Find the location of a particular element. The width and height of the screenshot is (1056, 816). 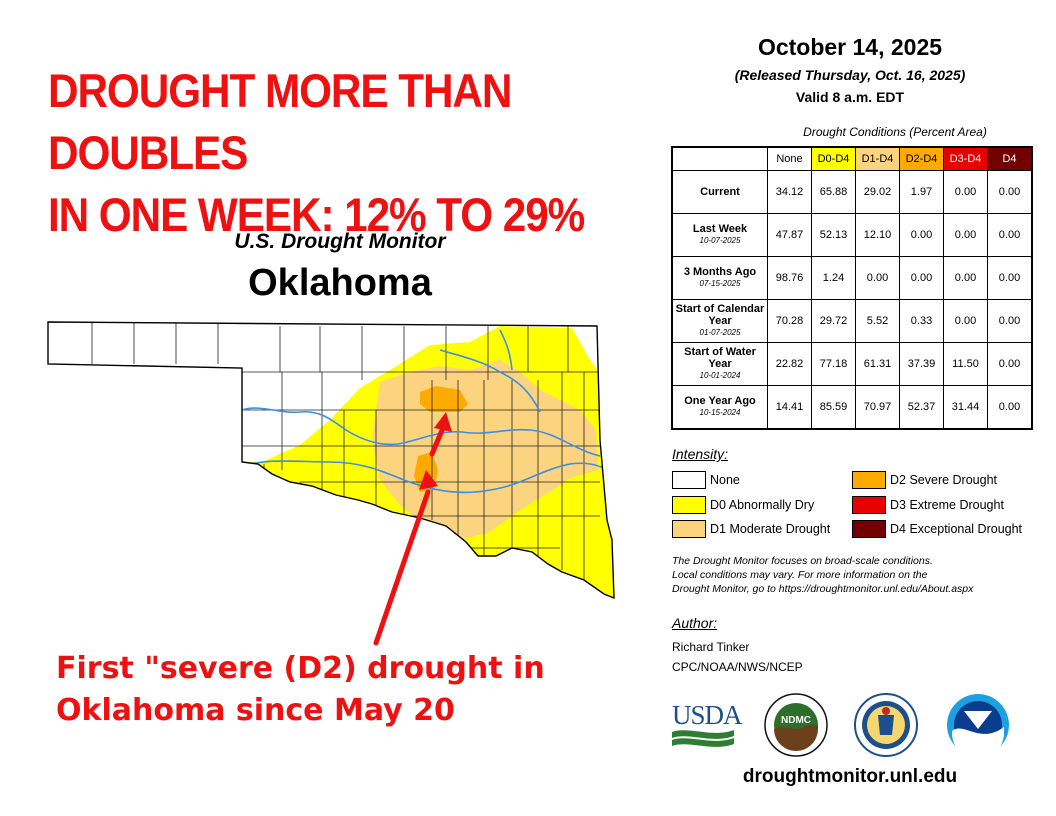

table-cell: 14.41 is located at coordinates (789, 407).